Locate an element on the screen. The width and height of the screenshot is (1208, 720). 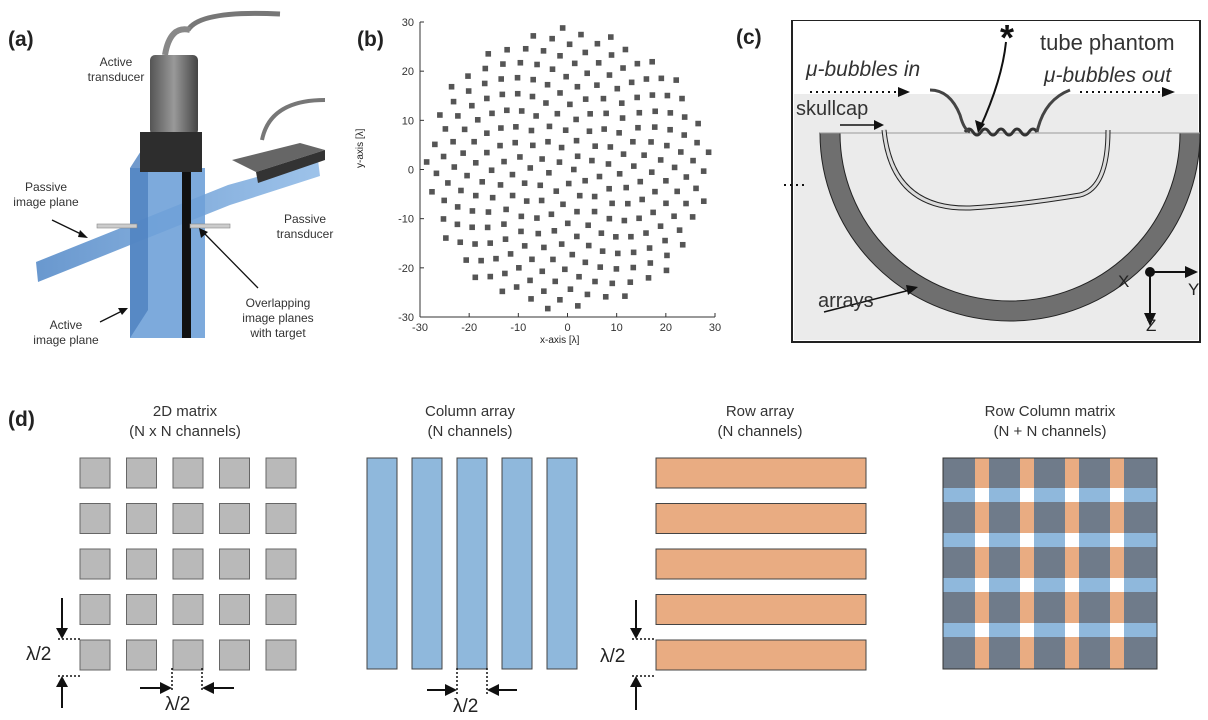
panel-d-tag: (d) is located at coordinates (21, 419).